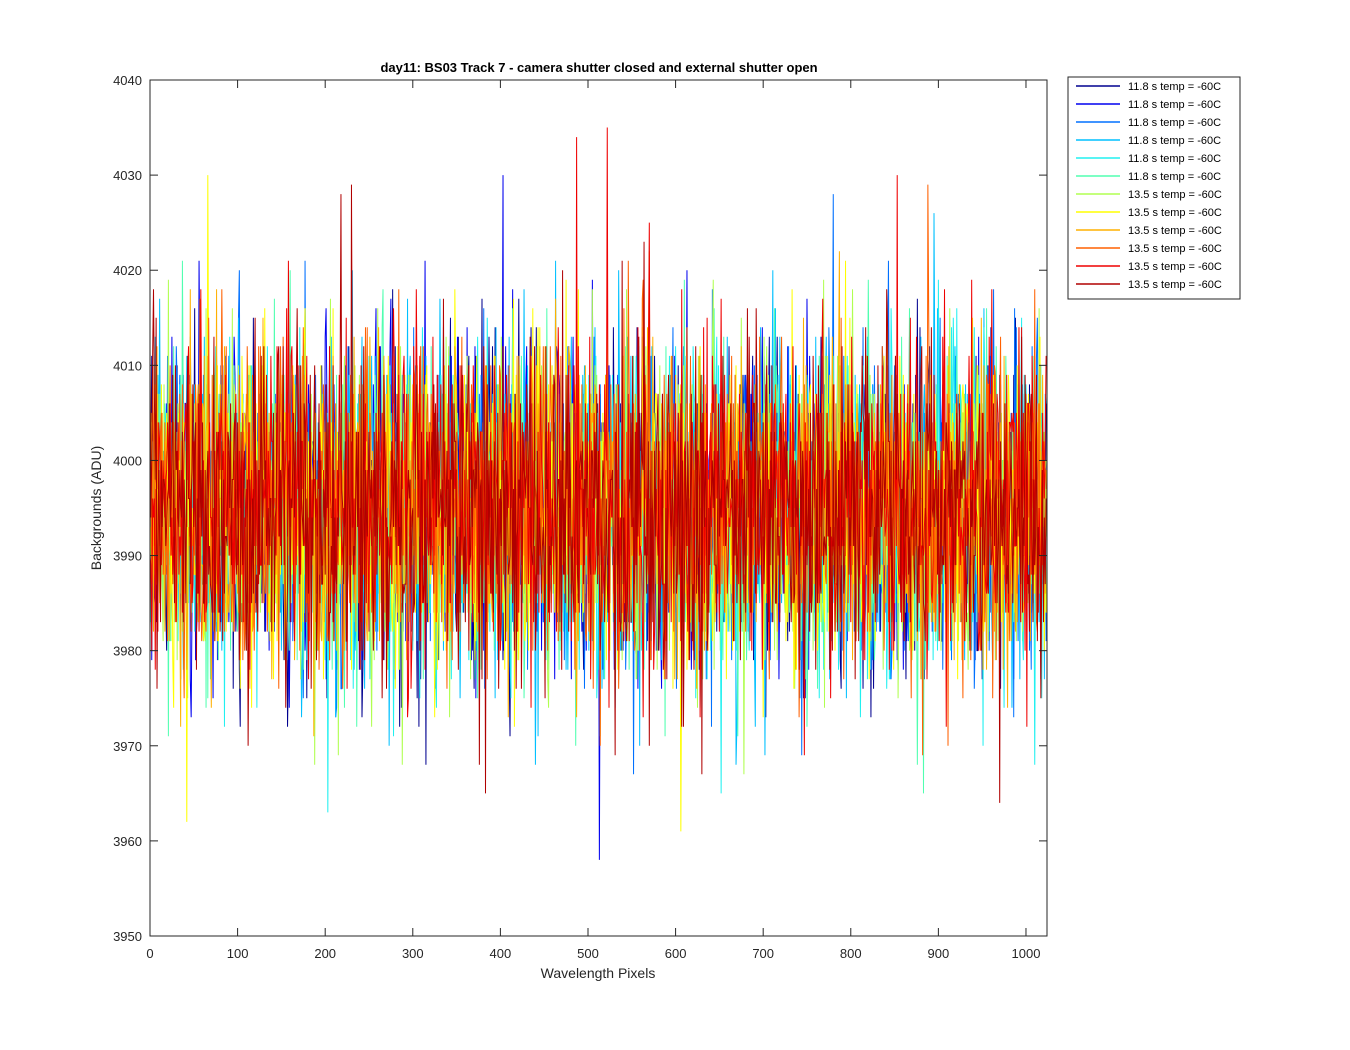 The image size is (1350, 1050). Describe the element at coordinates (676, 953) in the screenshot. I see `x-tick-label: 600` at that location.